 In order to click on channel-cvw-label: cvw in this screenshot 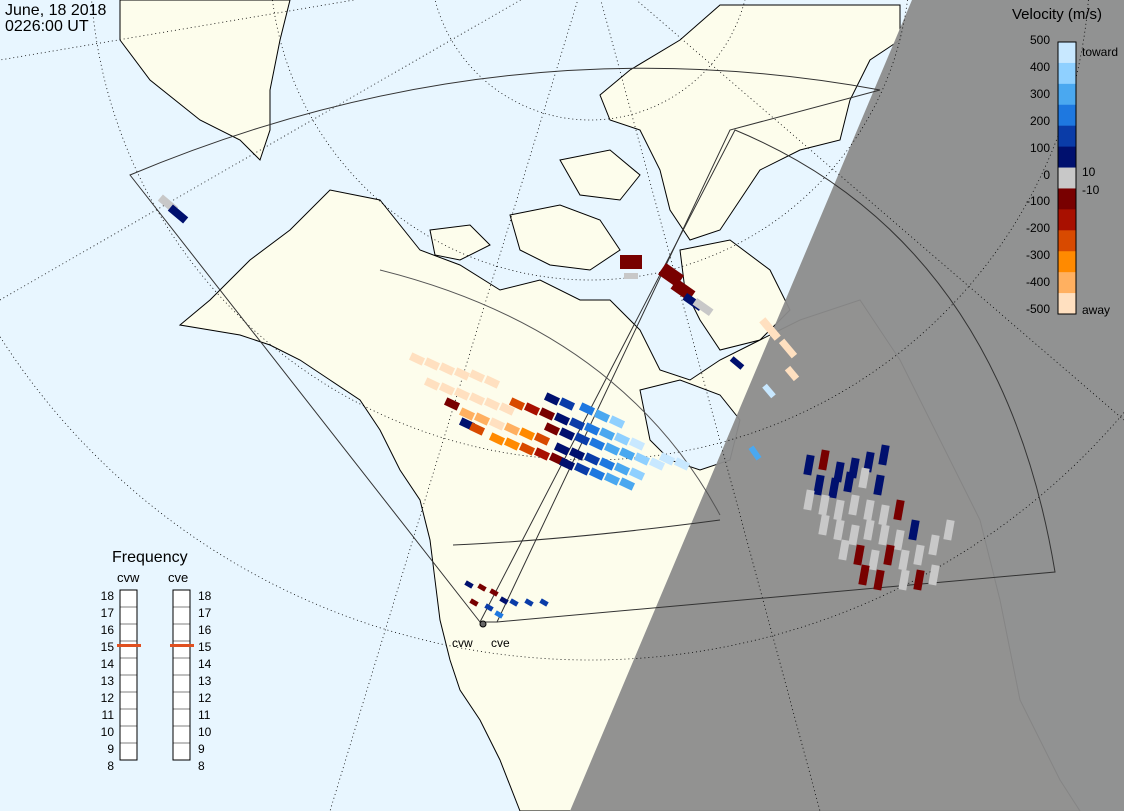, I will do `click(128, 577)`.